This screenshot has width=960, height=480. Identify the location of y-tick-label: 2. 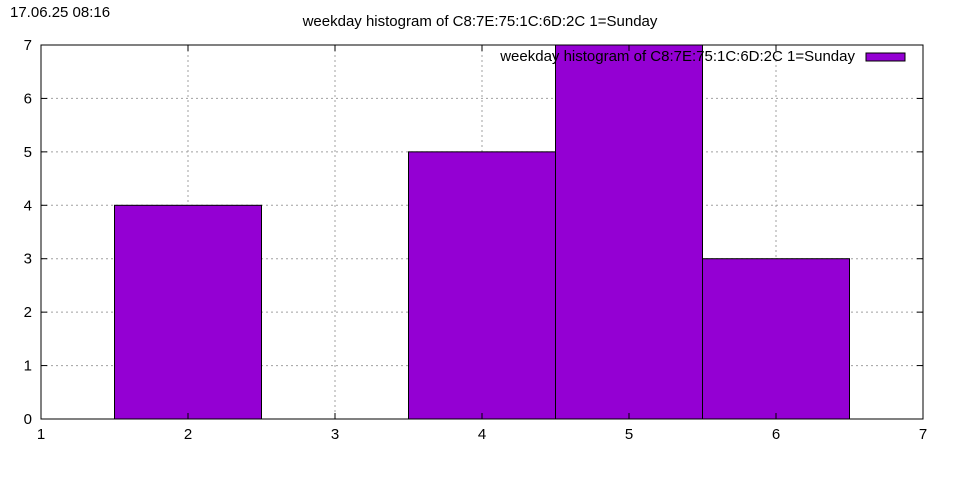
(28, 312).